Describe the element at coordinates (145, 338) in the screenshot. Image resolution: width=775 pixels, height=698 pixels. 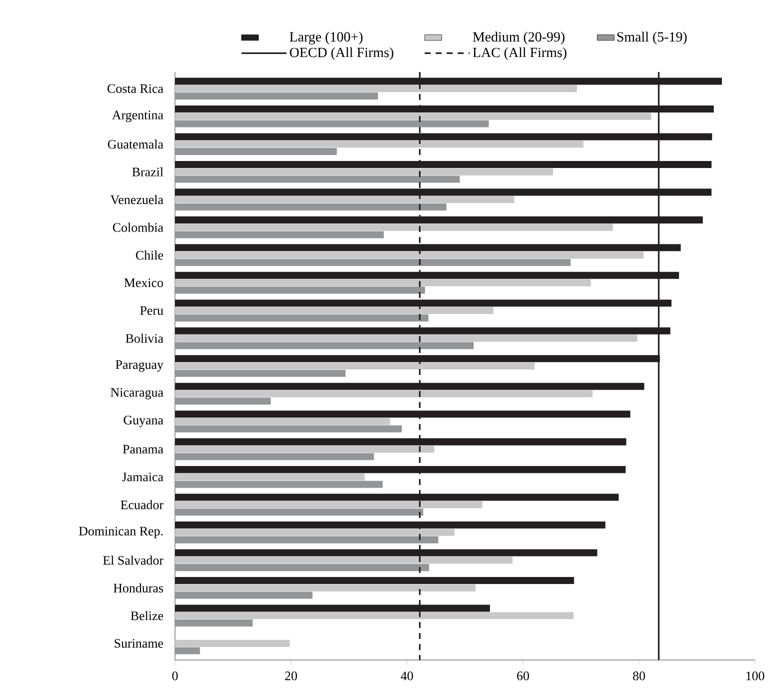
I see `y-tick-label: Bolivia` at that location.